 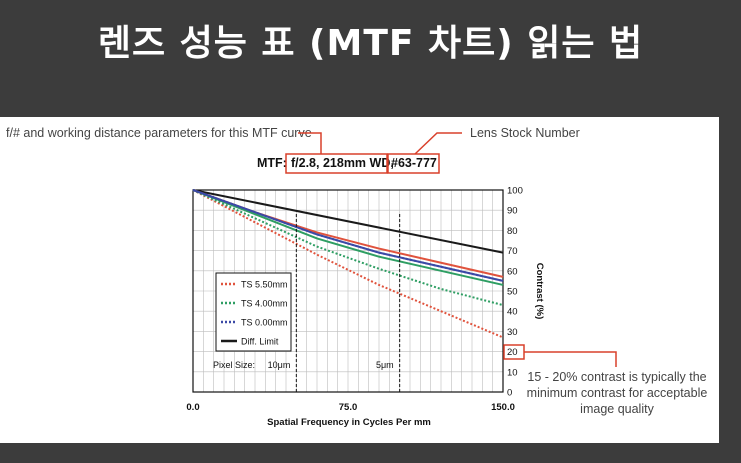 What do you see at coordinates (385, 365) in the screenshot?
I see `pixel-size-marker-label: 5μm` at bounding box center [385, 365].